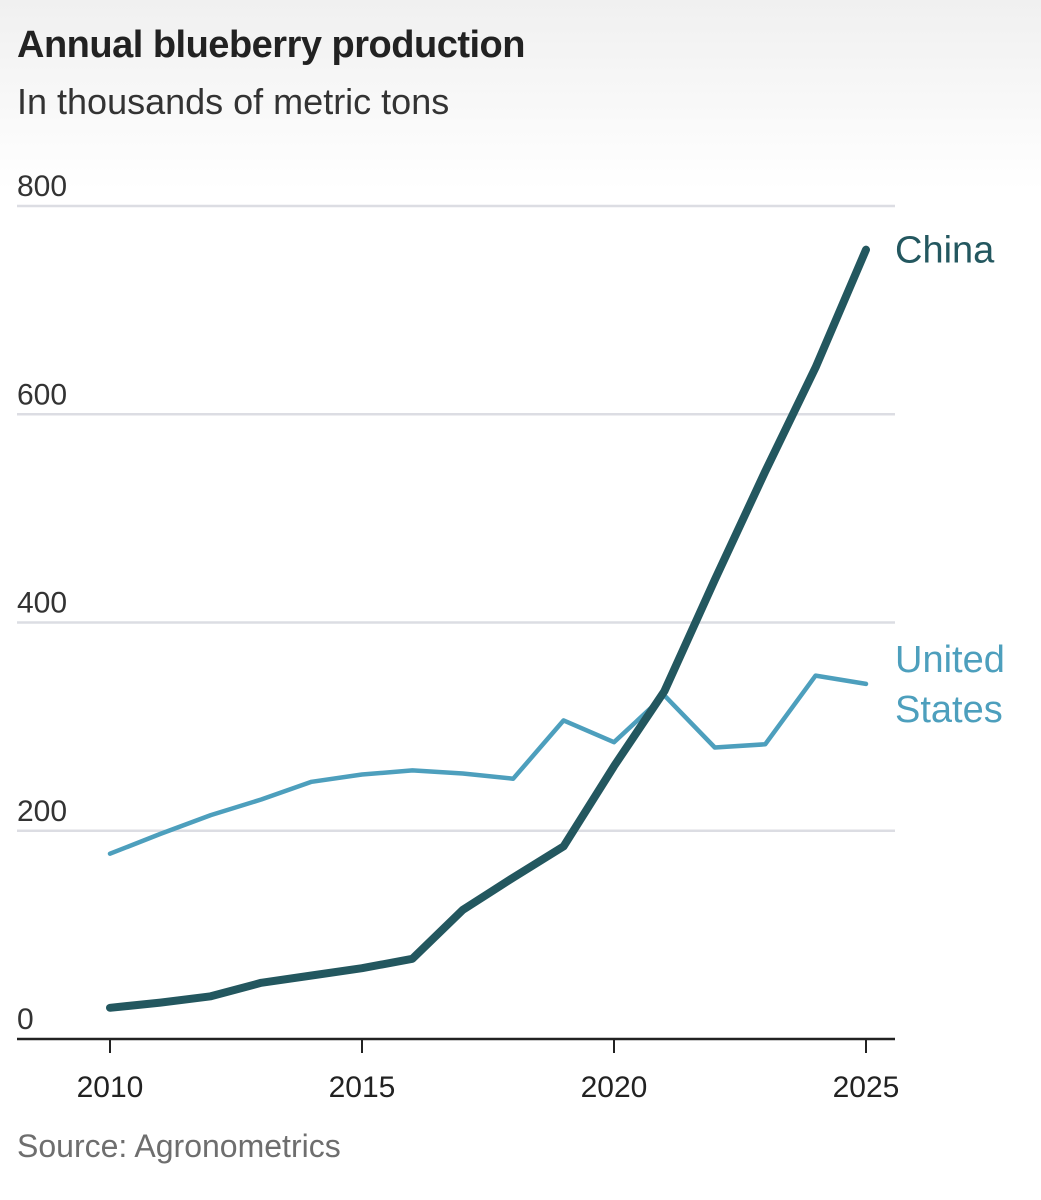 This screenshot has width=1041, height=1200. Describe the element at coordinates (362, 1087) in the screenshot. I see `x-tick-label: 2015` at that location.